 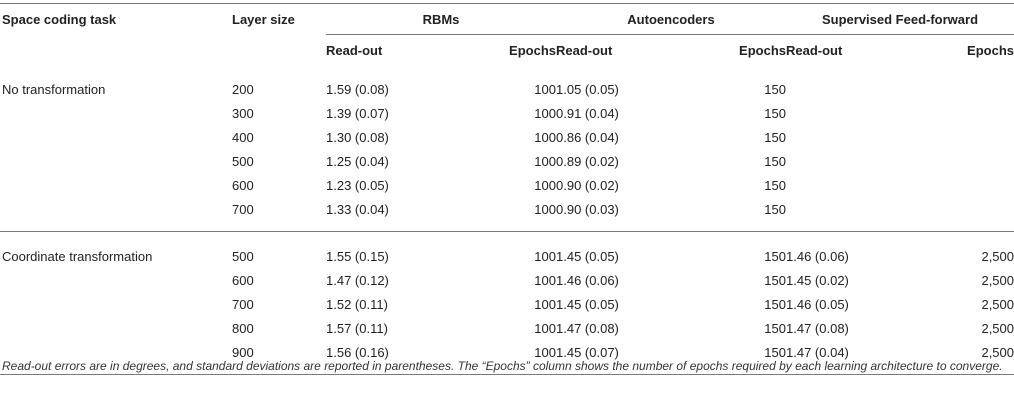 I want to click on cell-ae-read: 1.46 (0.06), so click(x=587, y=280).